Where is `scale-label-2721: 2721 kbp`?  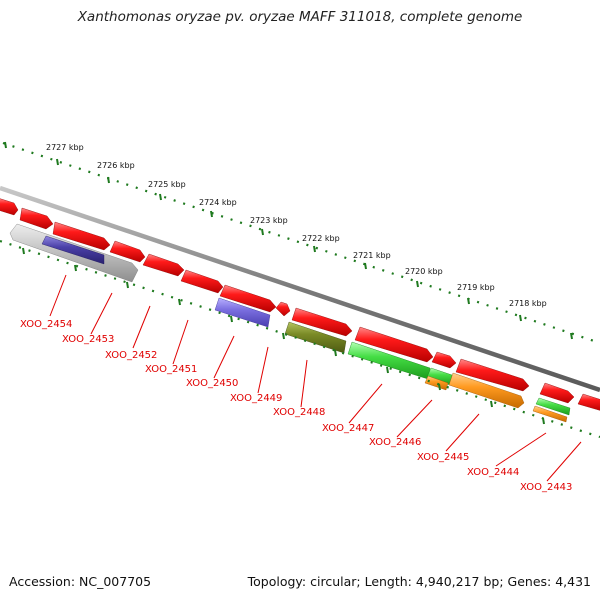 scale-label-2721: 2721 kbp is located at coordinates (372, 255).